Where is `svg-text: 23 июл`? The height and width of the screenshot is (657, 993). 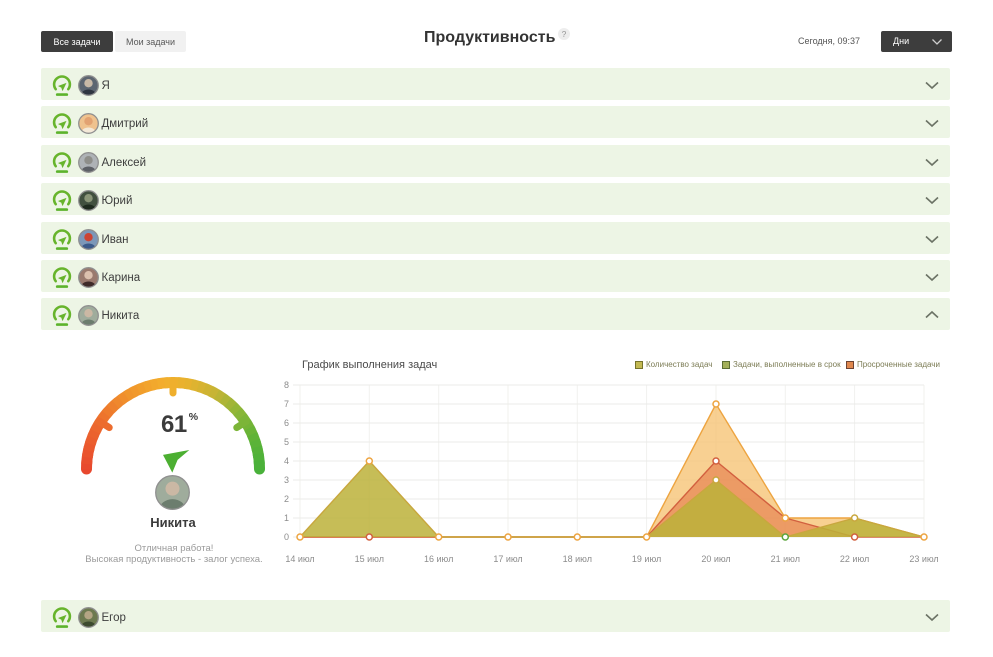
svg-text: 23 июл is located at coordinates (923, 559).